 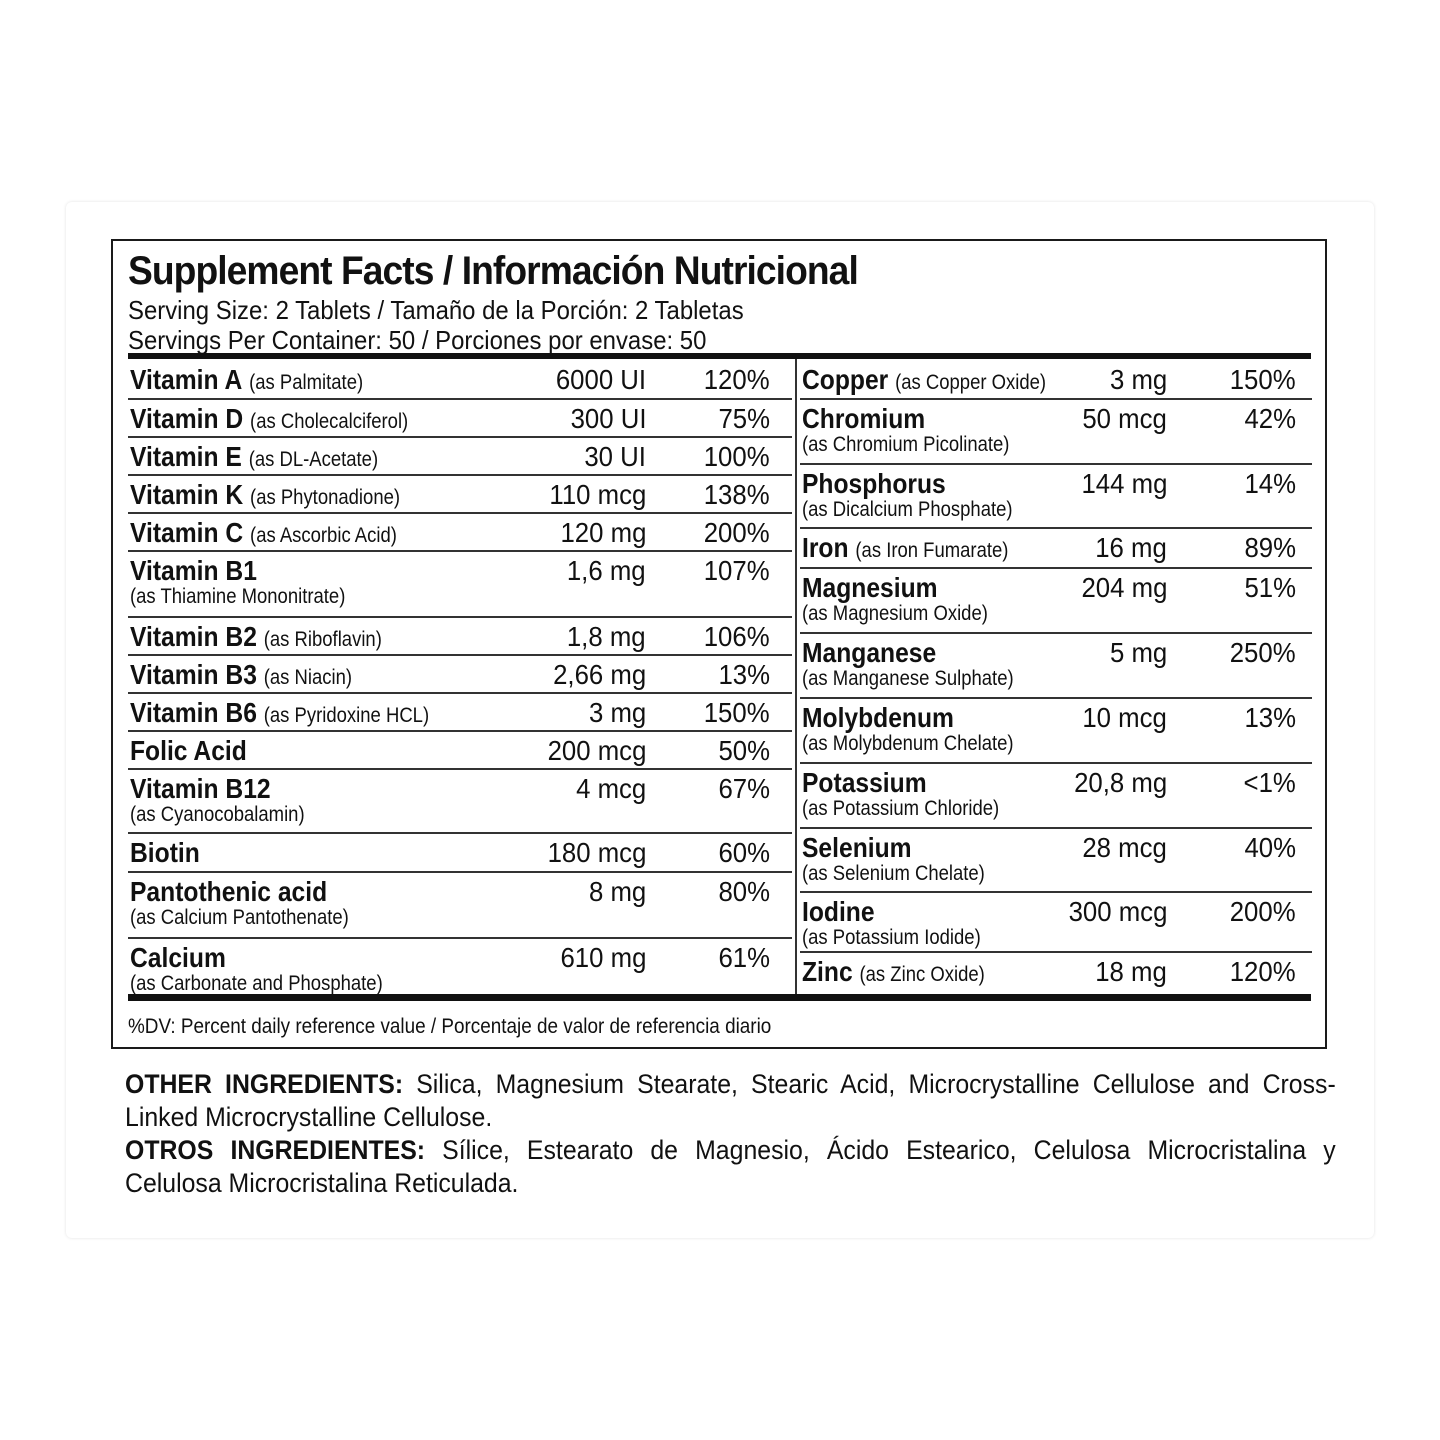 I want to click on nutrient-name-text: Copper, so click(x=845, y=379).